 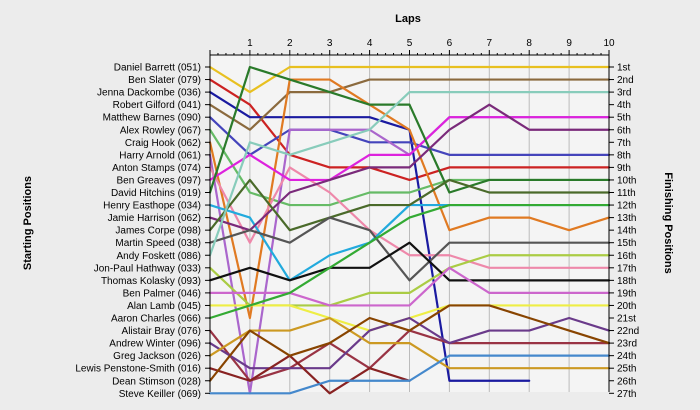 I want to click on x-tick-label: 6, so click(x=450, y=43).